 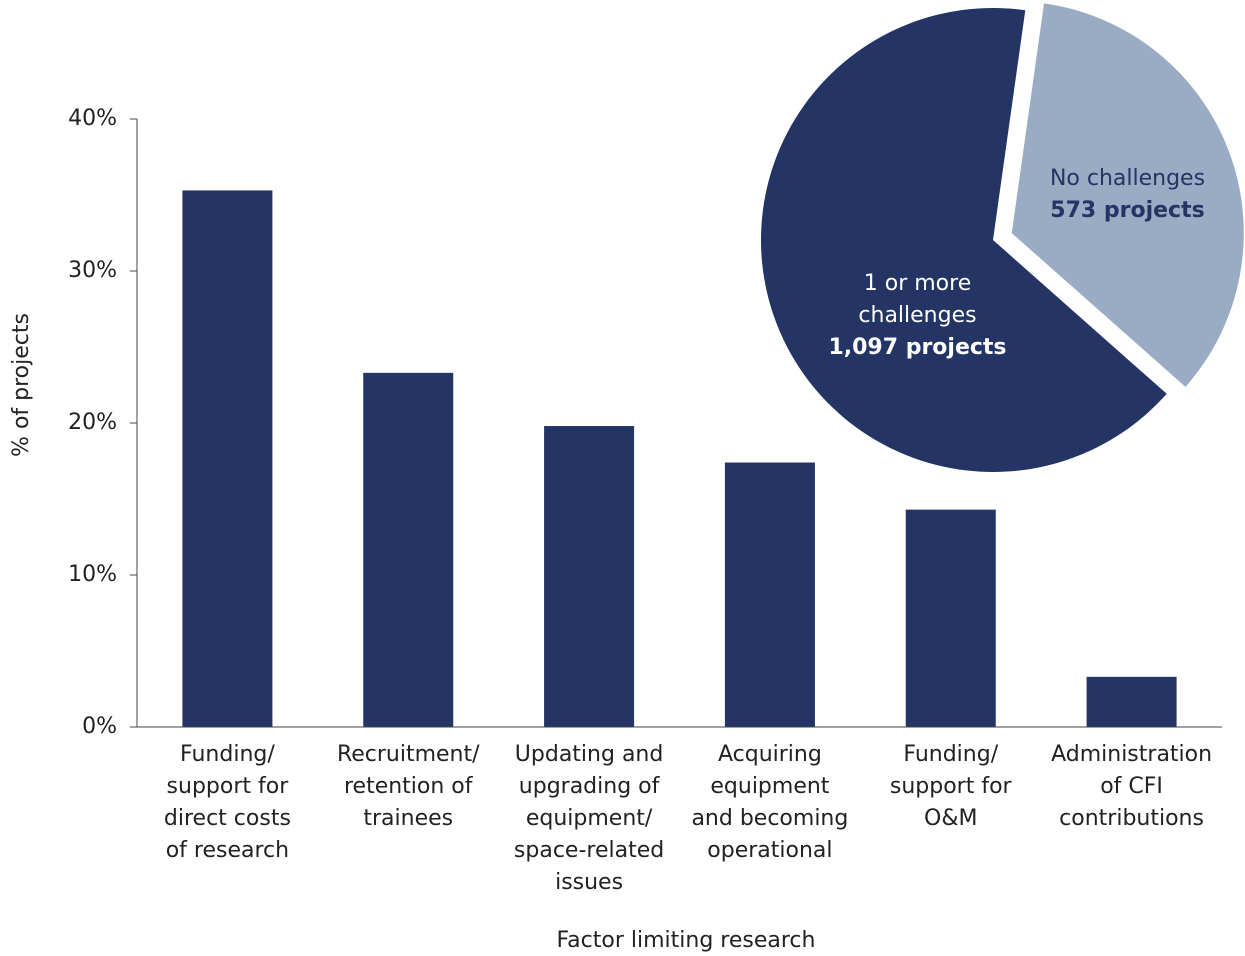 What do you see at coordinates (1127, 178) in the screenshot?
I see `pie-label: No challenges` at bounding box center [1127, 178].